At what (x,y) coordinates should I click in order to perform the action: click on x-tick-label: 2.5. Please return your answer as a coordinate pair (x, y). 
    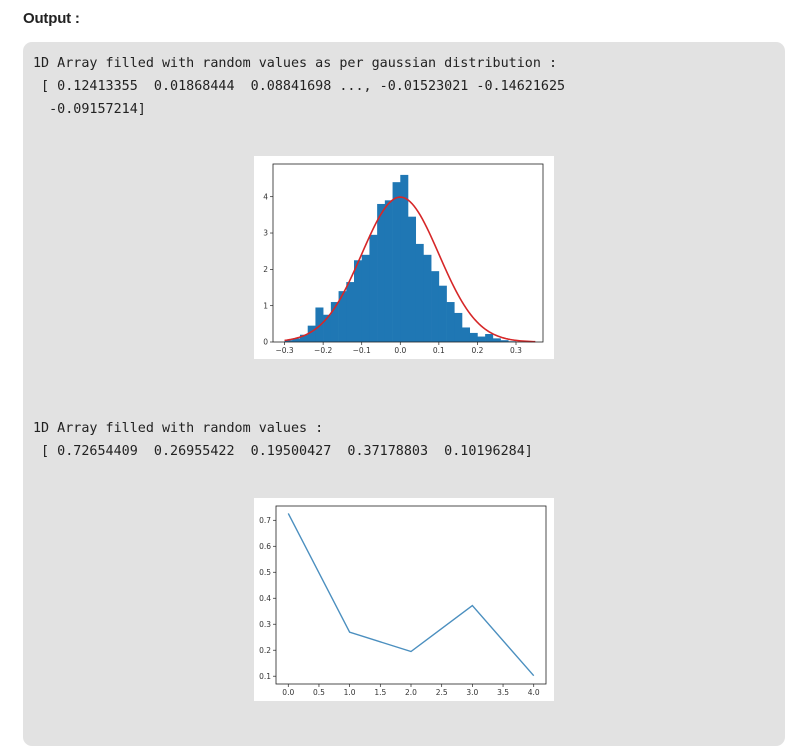
    Looking at the image, I should click on (442, 692).